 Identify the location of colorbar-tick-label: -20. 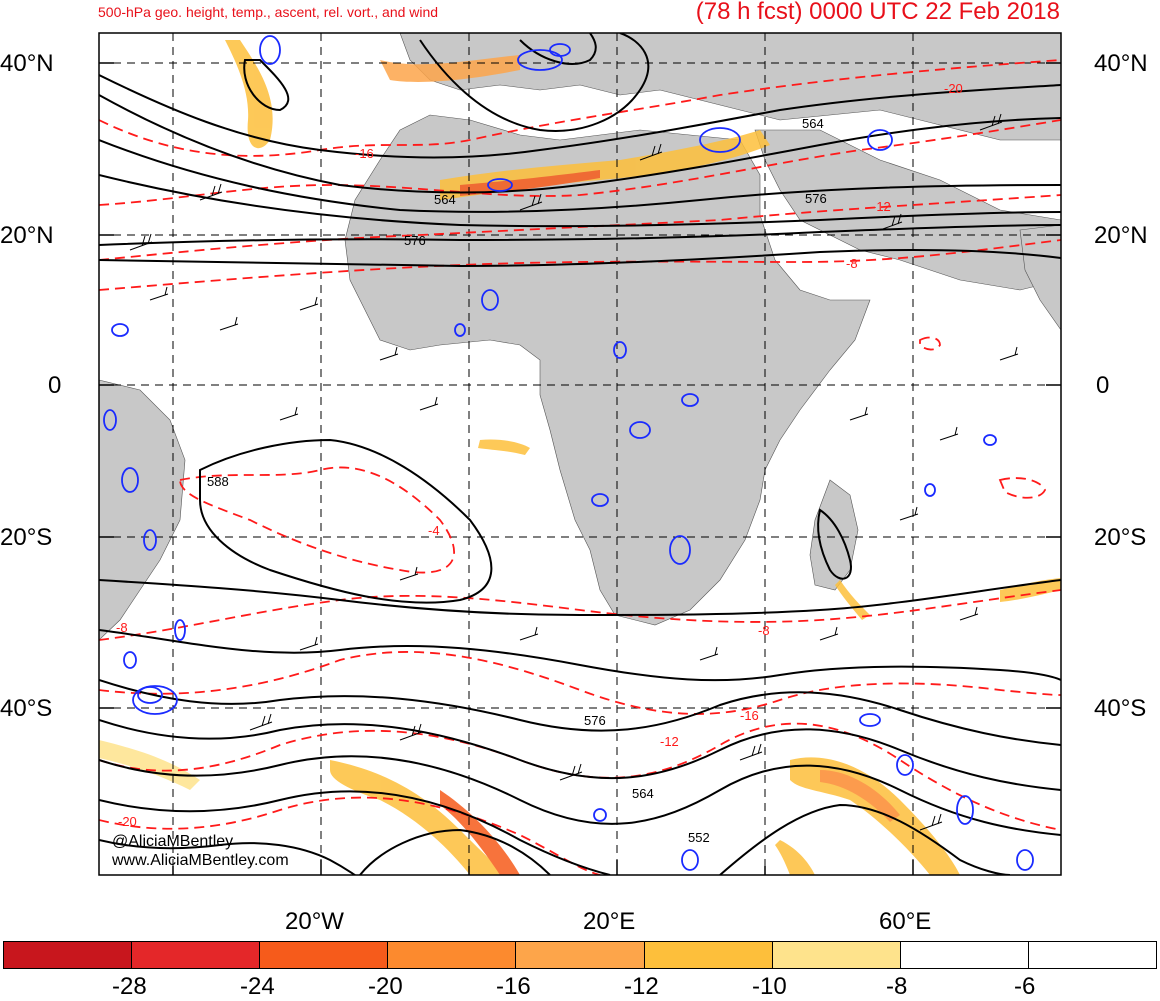
(385, 986).